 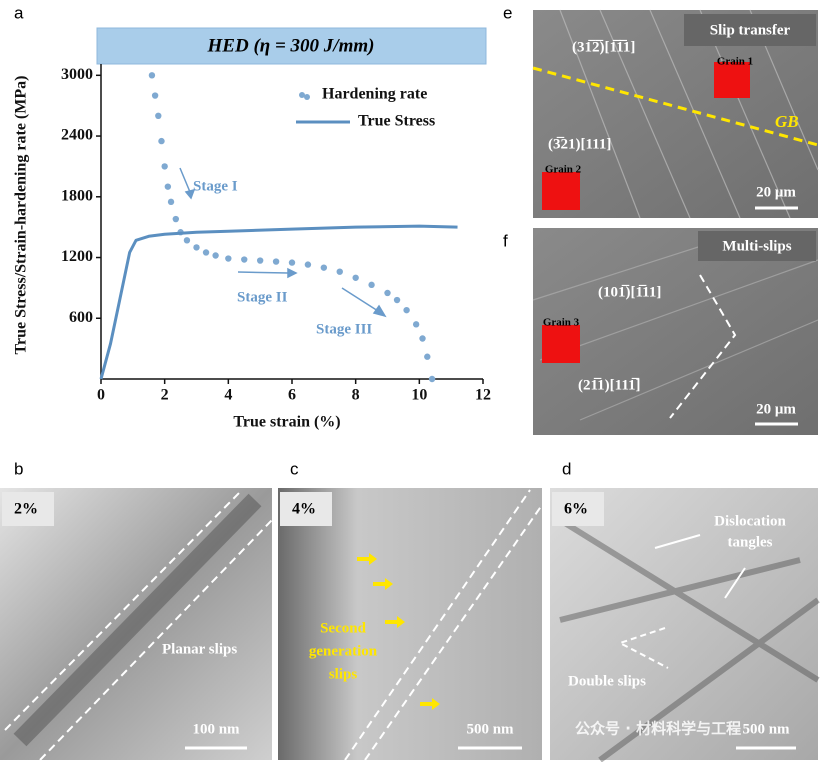 I want to click on annotation: GB, so click(x=787, y=121).